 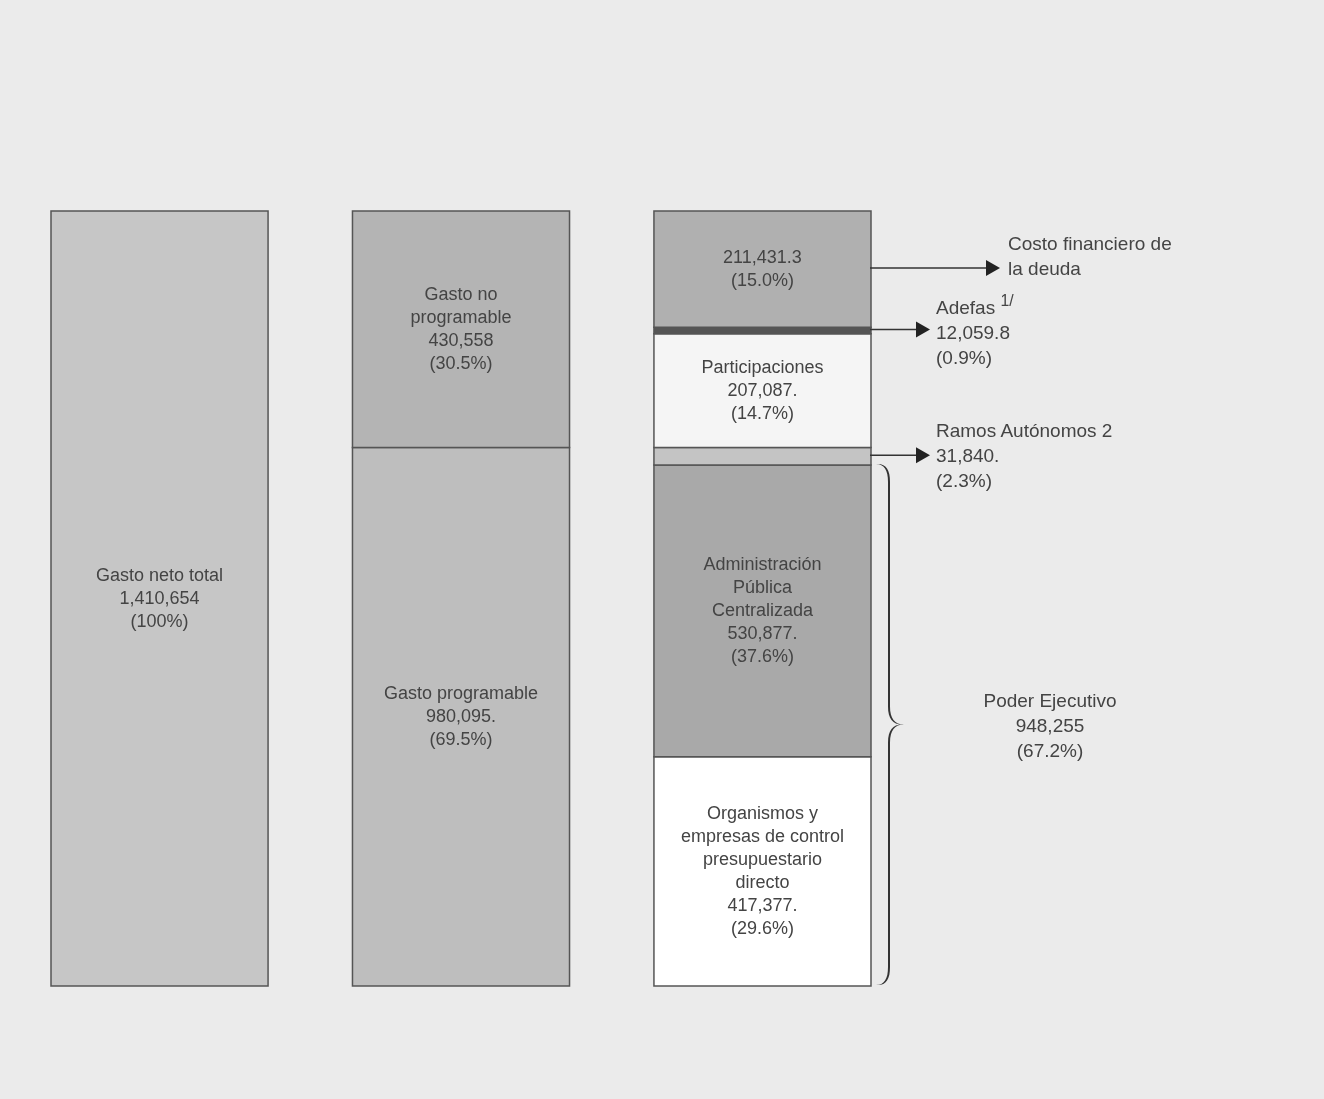 What do you see at coordinates (461, 351) in the screenshot?
I see `data-label: 430,558 (30.5%)` at bounding box center [461, 351].